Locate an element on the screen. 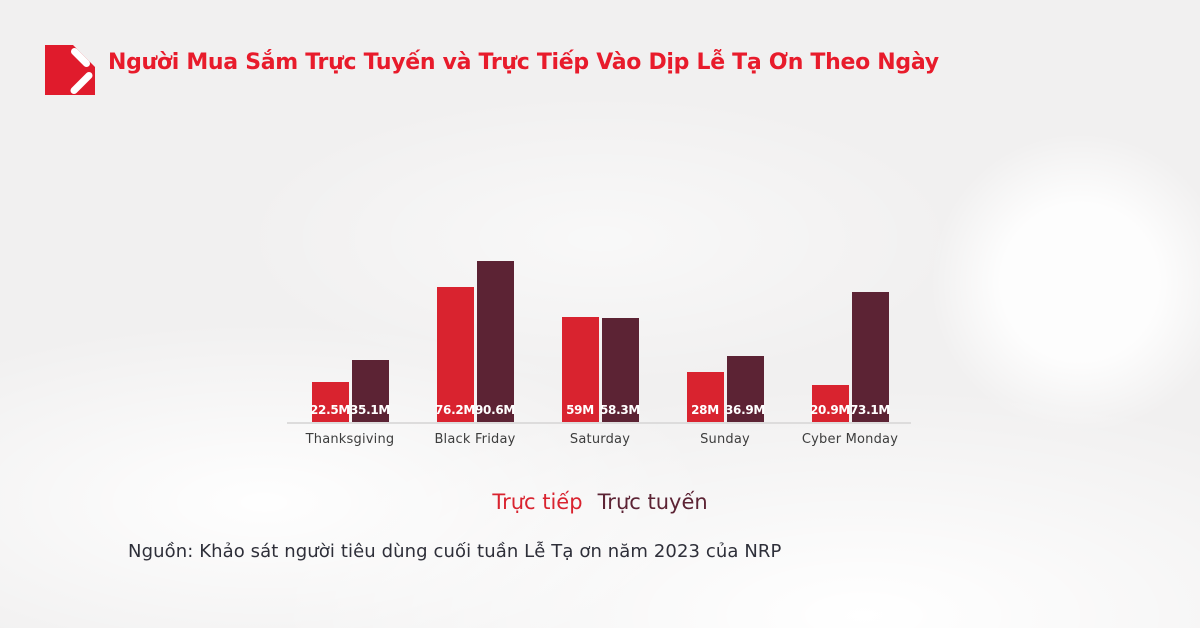 Image resolution: width=1200 pixels, height=628 pixels. bar-group: 20.9M 73.1M Cyber Monday is located at coordinates (850, 343).